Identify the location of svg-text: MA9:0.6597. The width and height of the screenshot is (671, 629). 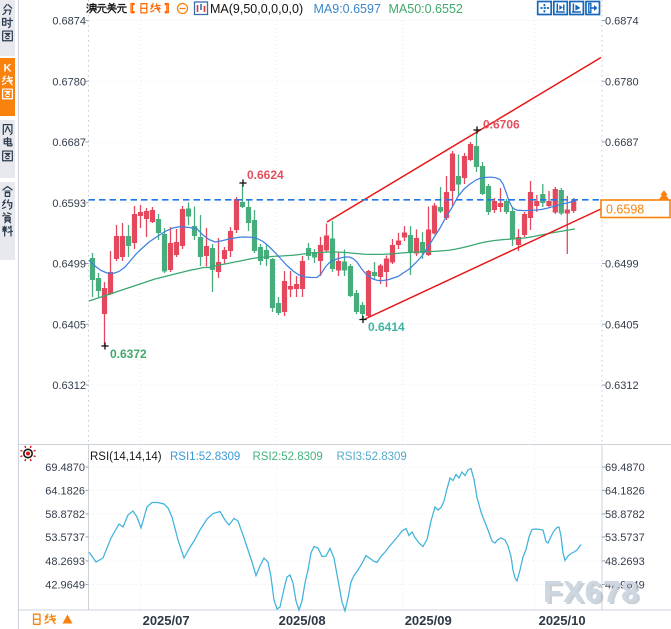
(347, 9).